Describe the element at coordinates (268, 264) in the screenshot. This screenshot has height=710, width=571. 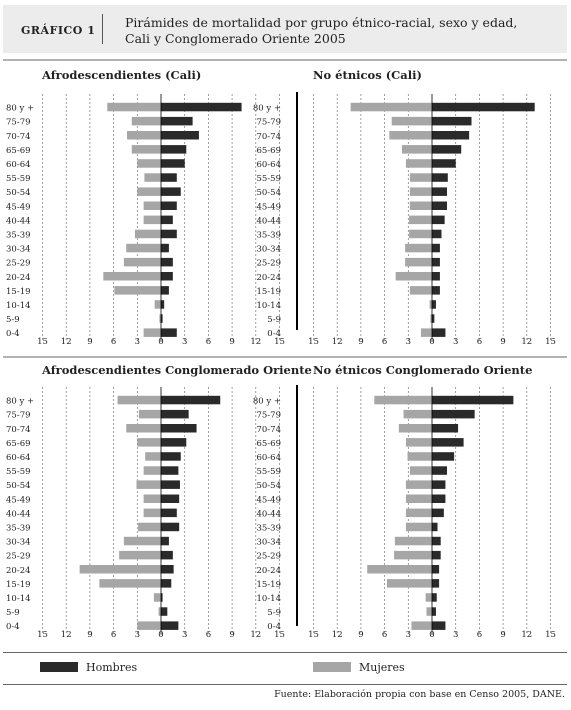
I see `age-label: 25-29` at that location.